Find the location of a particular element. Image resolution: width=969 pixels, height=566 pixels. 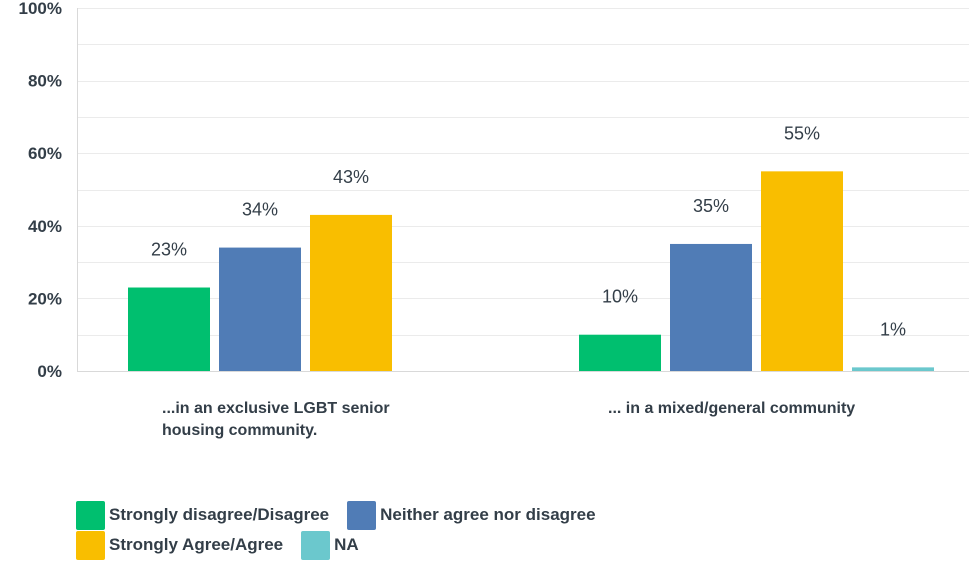

data-label: 1% is located at coordinates (893, 329).